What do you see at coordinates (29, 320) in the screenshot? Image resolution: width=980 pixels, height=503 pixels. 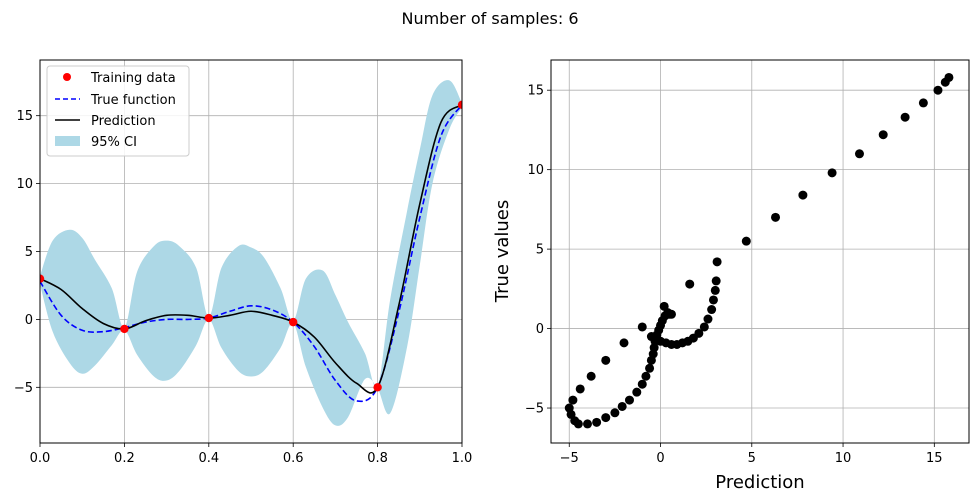 I see `gp-y-tick-label: 0` at bounding box center [29, 320].